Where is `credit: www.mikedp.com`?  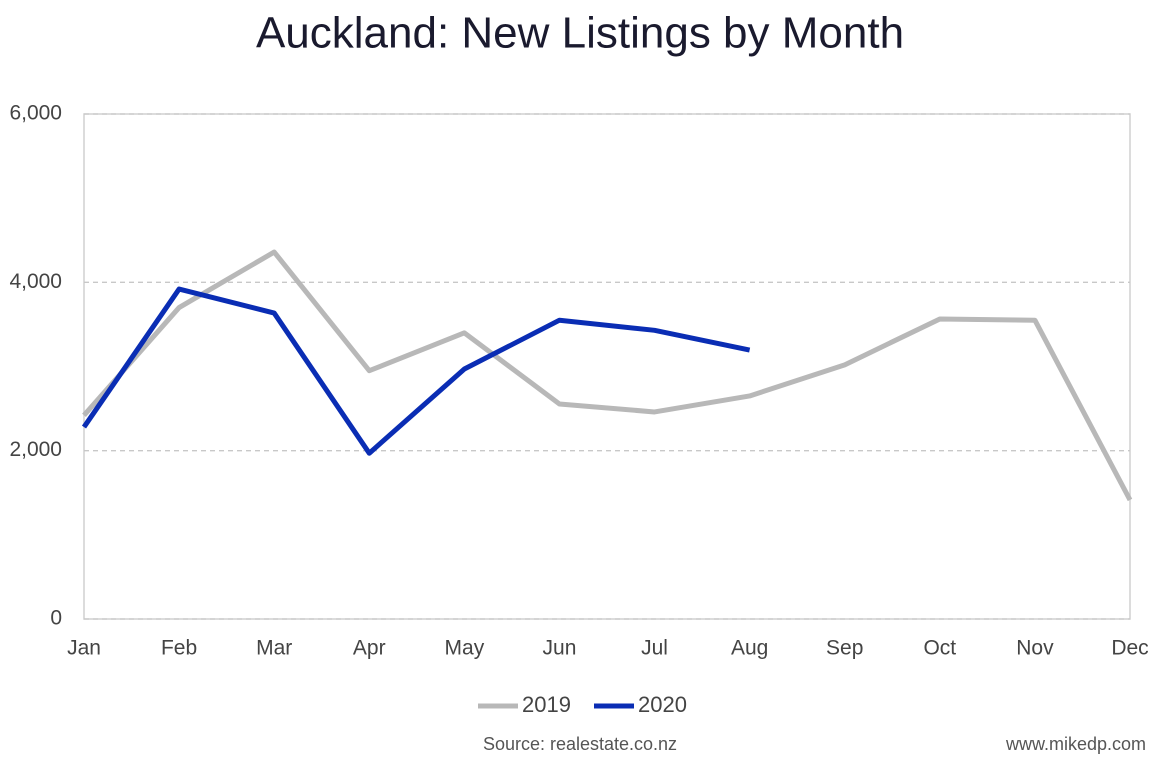 credit: www.mikedp.com is located at coordinates (1075, 744).